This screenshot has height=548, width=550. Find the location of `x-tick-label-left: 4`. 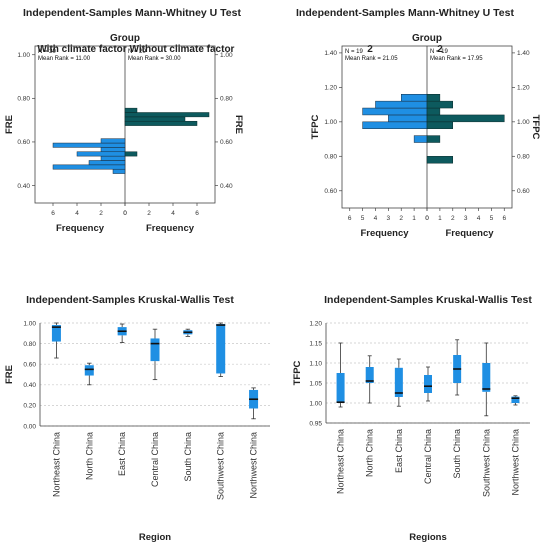

x-tick-label-left: 4 is located at coordinates (77, 213).